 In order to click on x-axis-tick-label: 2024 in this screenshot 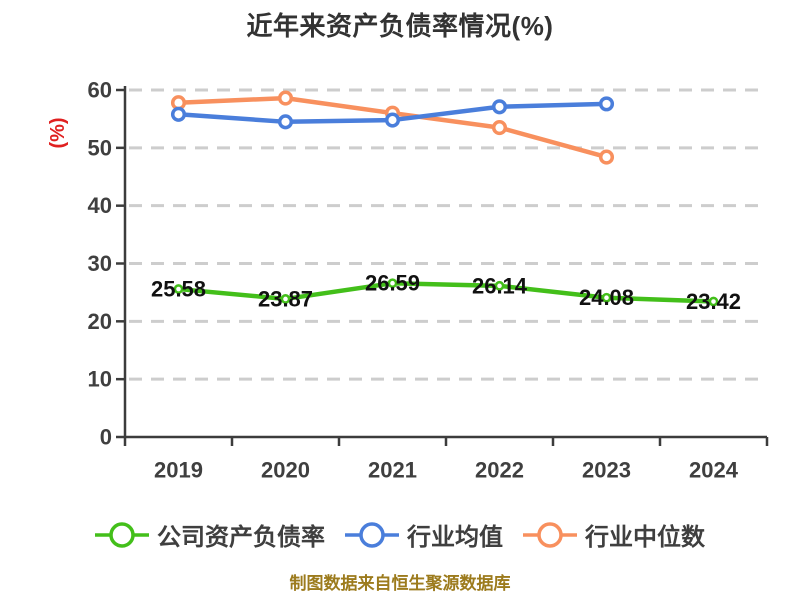, I will do `click(714, 470)`.